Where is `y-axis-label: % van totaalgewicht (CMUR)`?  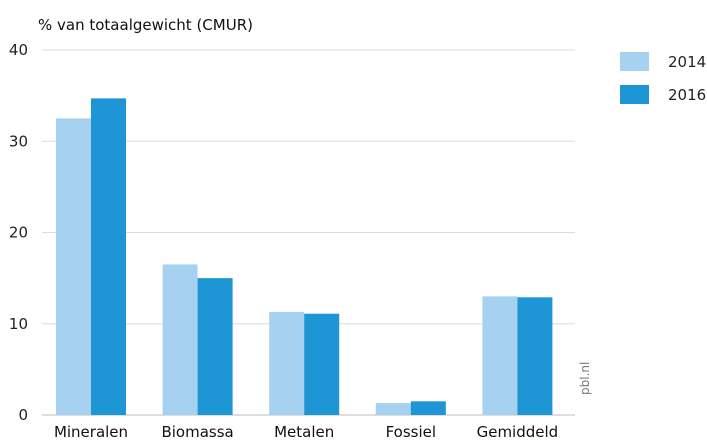
y-axis-label: % van totaalgewicht (CMUR) is located at coordinates (145, 25).